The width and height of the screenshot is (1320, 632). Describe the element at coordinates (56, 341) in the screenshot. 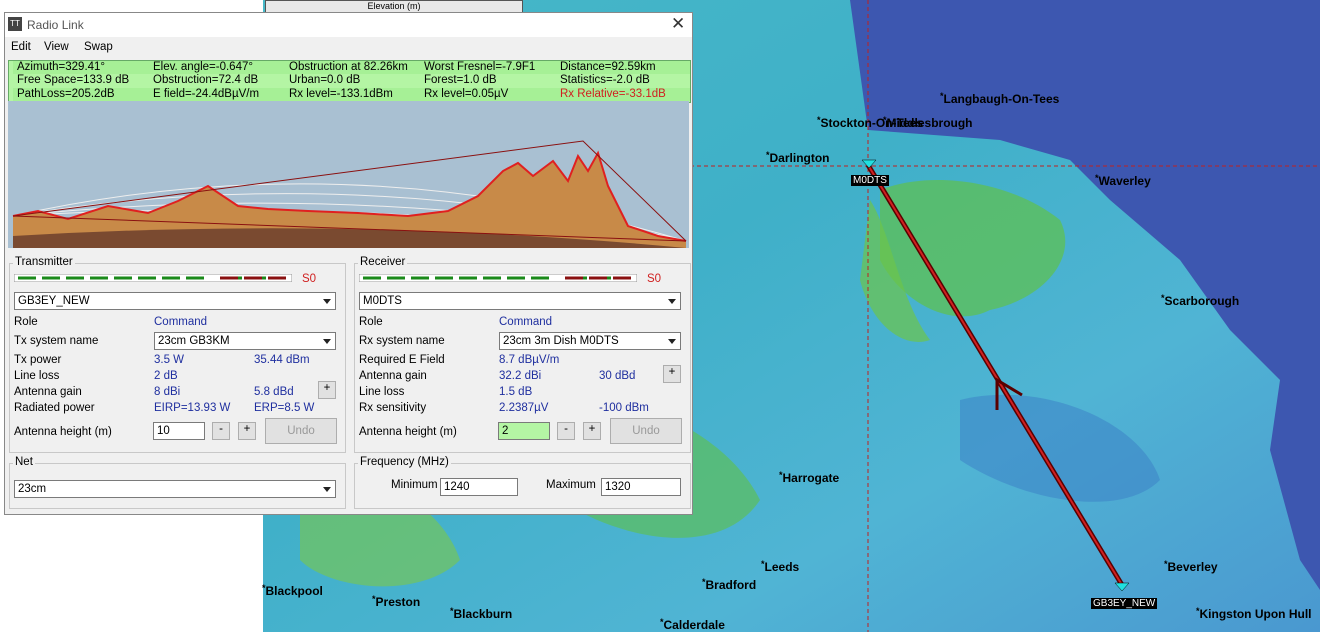

I see `field-label: Tx system name` at that location.